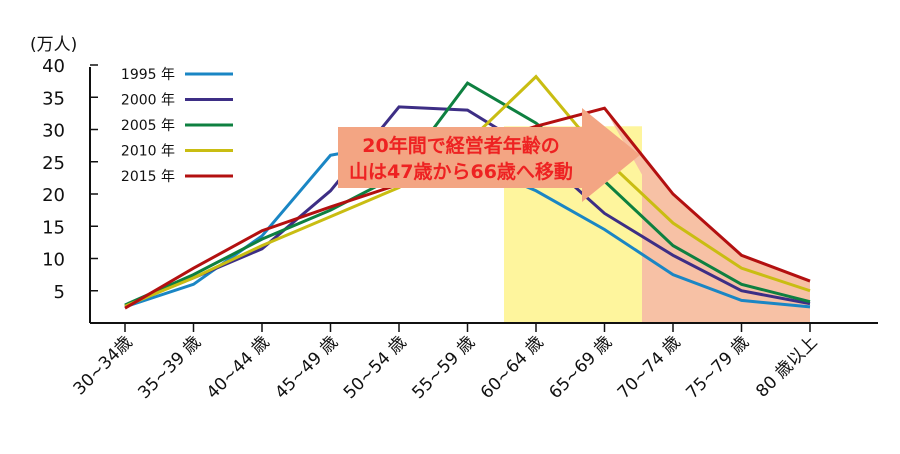 This screenshot has height=454, width=900. Describe the element at coordinates (238, 367) in the screenshot. I see `x-tick-label: 40~44 歳` at that location.